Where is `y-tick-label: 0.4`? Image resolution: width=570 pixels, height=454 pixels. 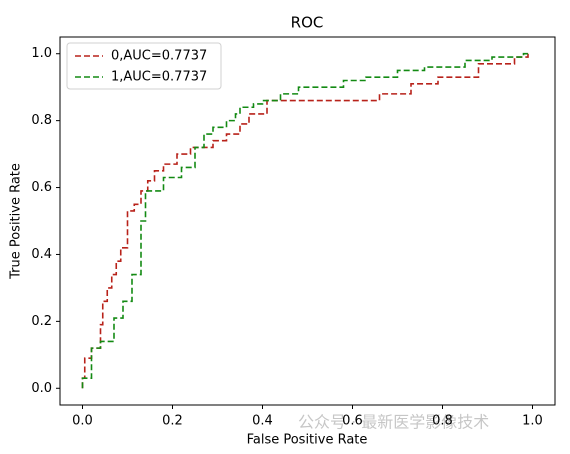
y-tick-label: 0.4 is located at coordinates (41, 254).